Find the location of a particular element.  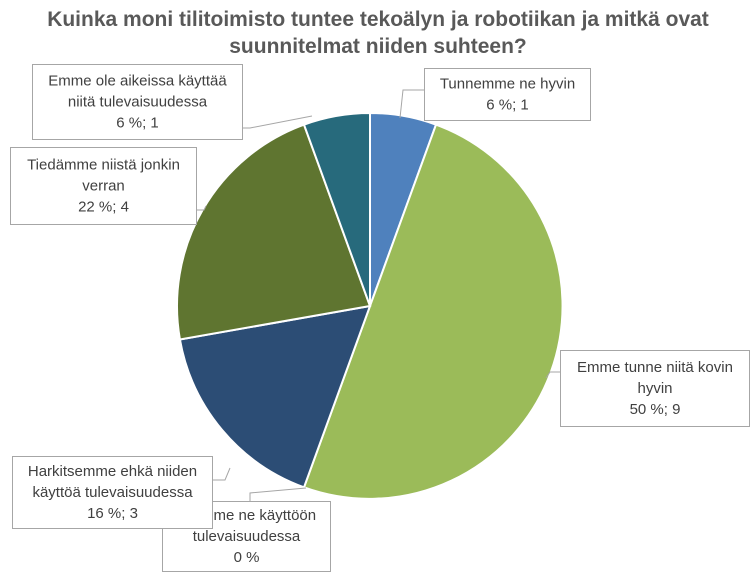

slice-label-0-line-0: Tunnemme ne hyvin is located at coordinates (507, 84).